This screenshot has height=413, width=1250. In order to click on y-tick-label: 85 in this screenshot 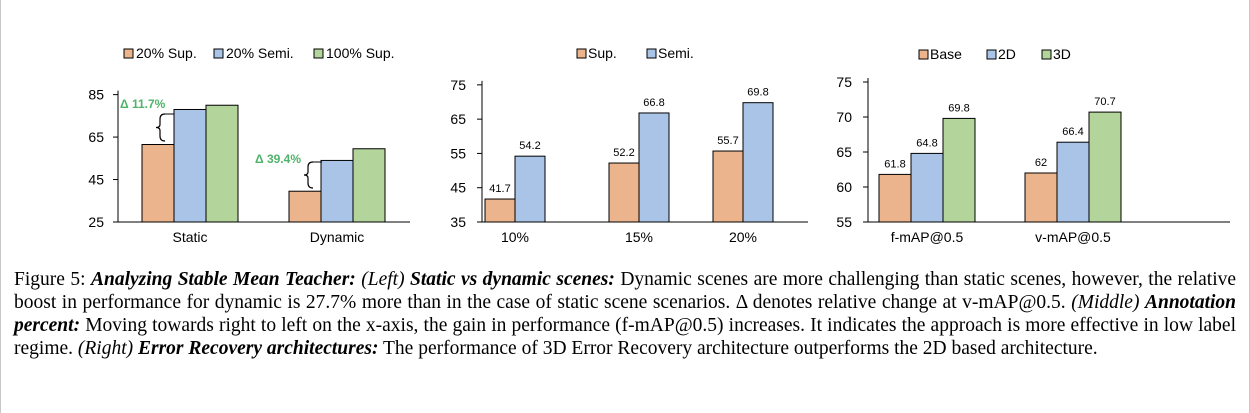, I will do `click(96, 95)`.